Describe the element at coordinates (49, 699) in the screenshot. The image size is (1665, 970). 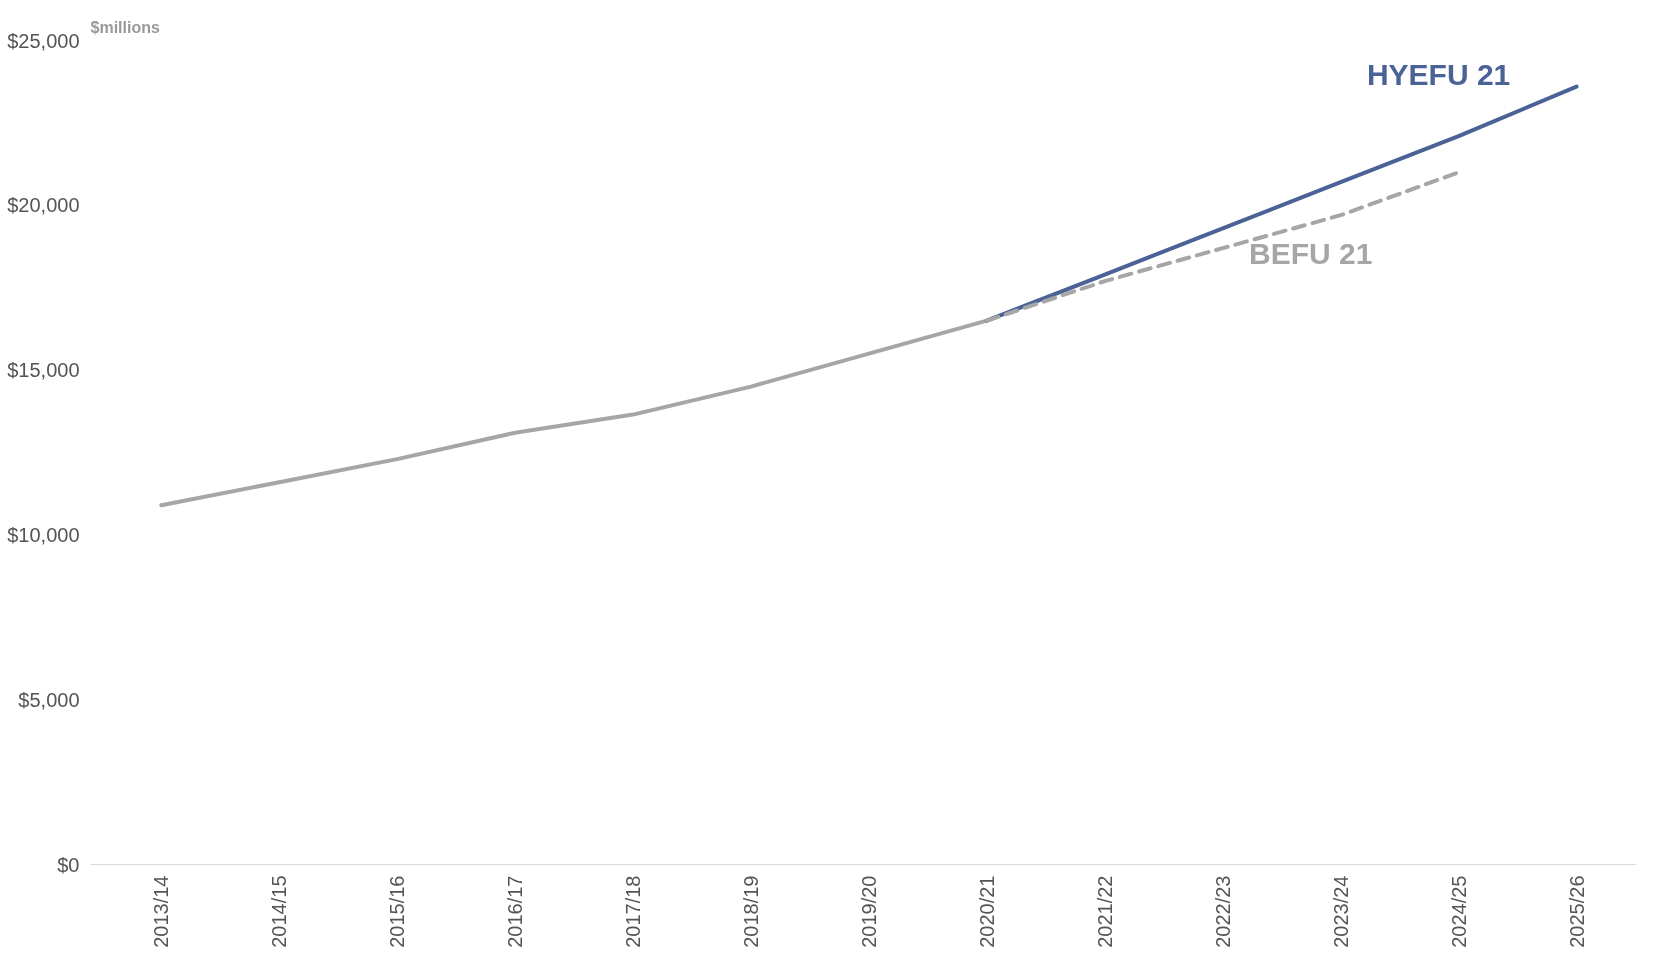
I see `y-tick-label: $5,000` at that location.